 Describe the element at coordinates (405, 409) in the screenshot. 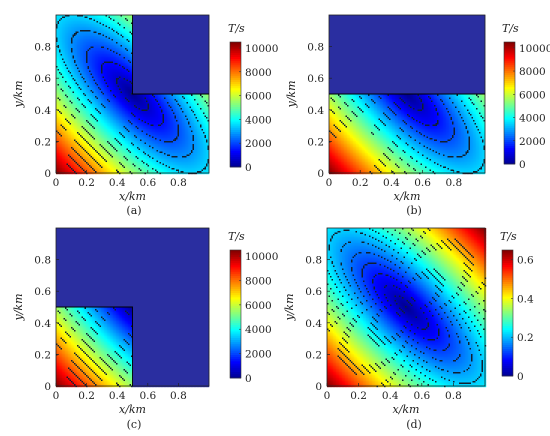

I see `x-axis-label: x/km` at that location.